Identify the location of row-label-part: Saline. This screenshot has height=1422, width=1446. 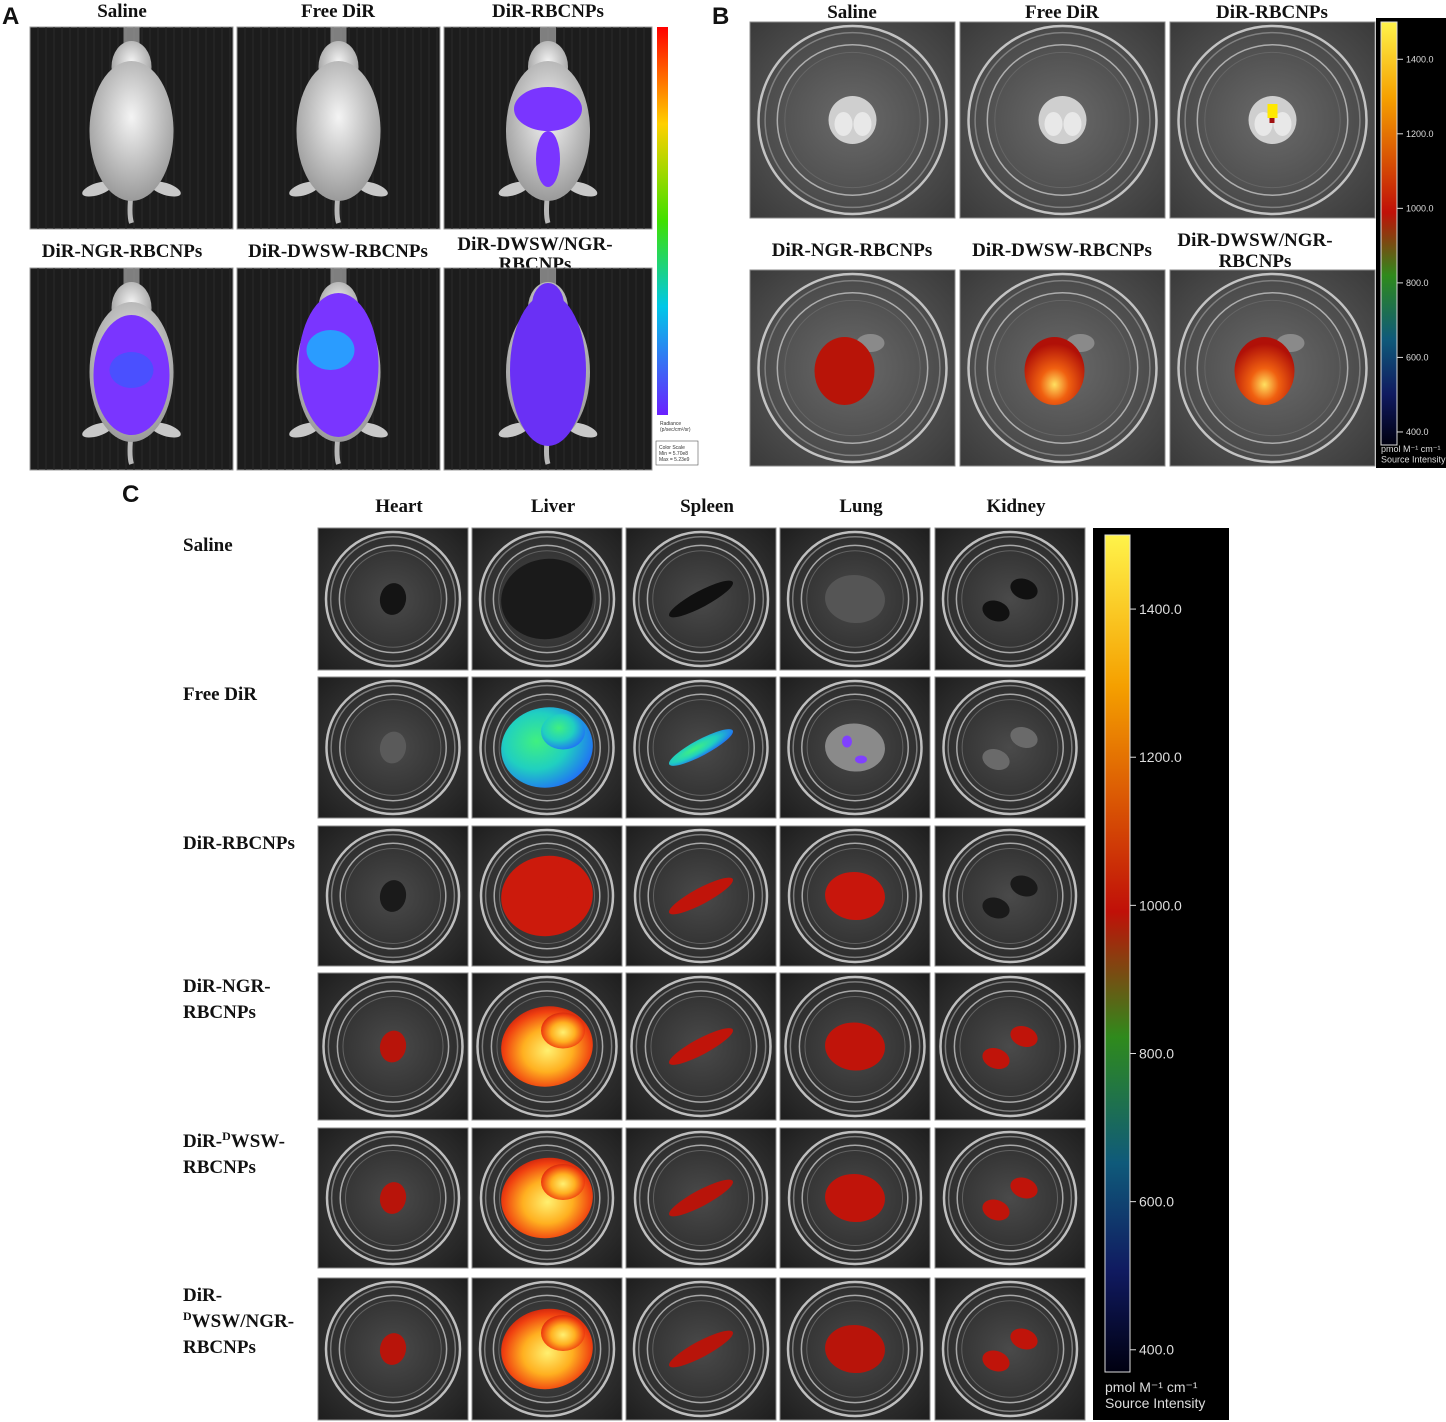
(208, 545).